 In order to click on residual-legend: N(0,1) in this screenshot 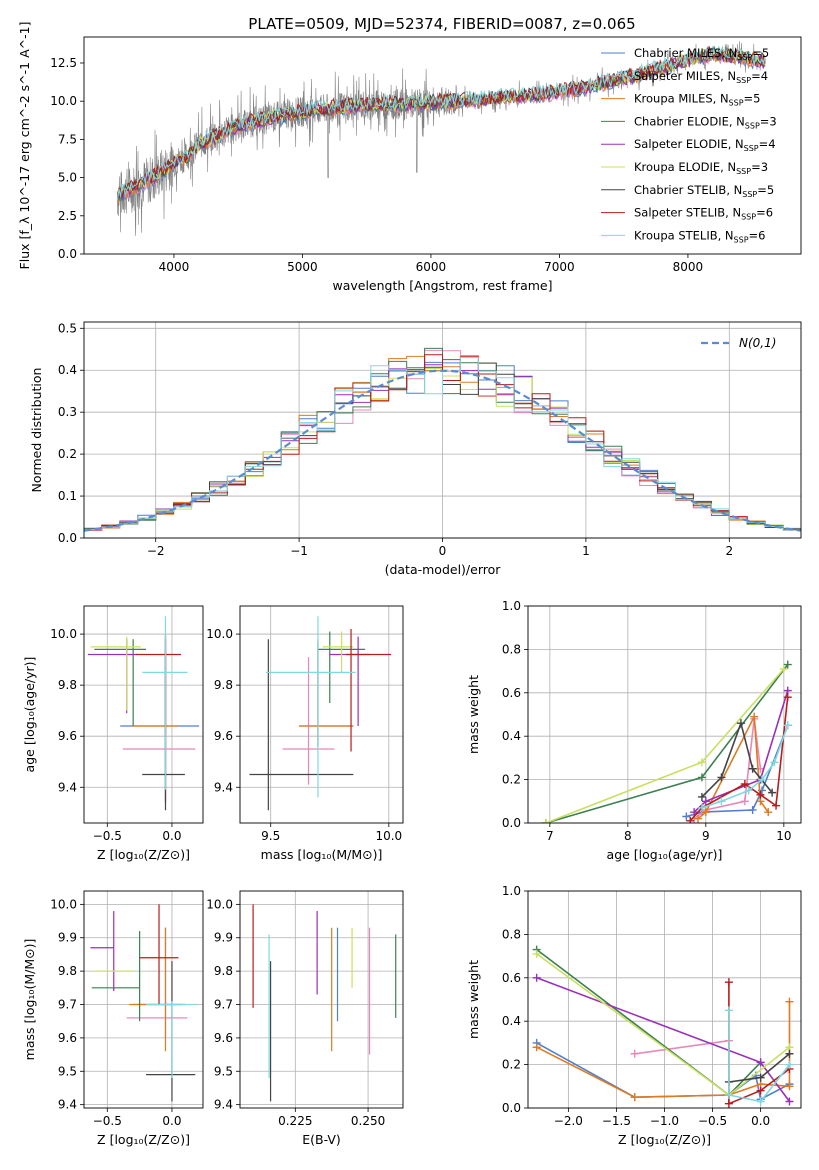, I will do `click(738, 343)`.